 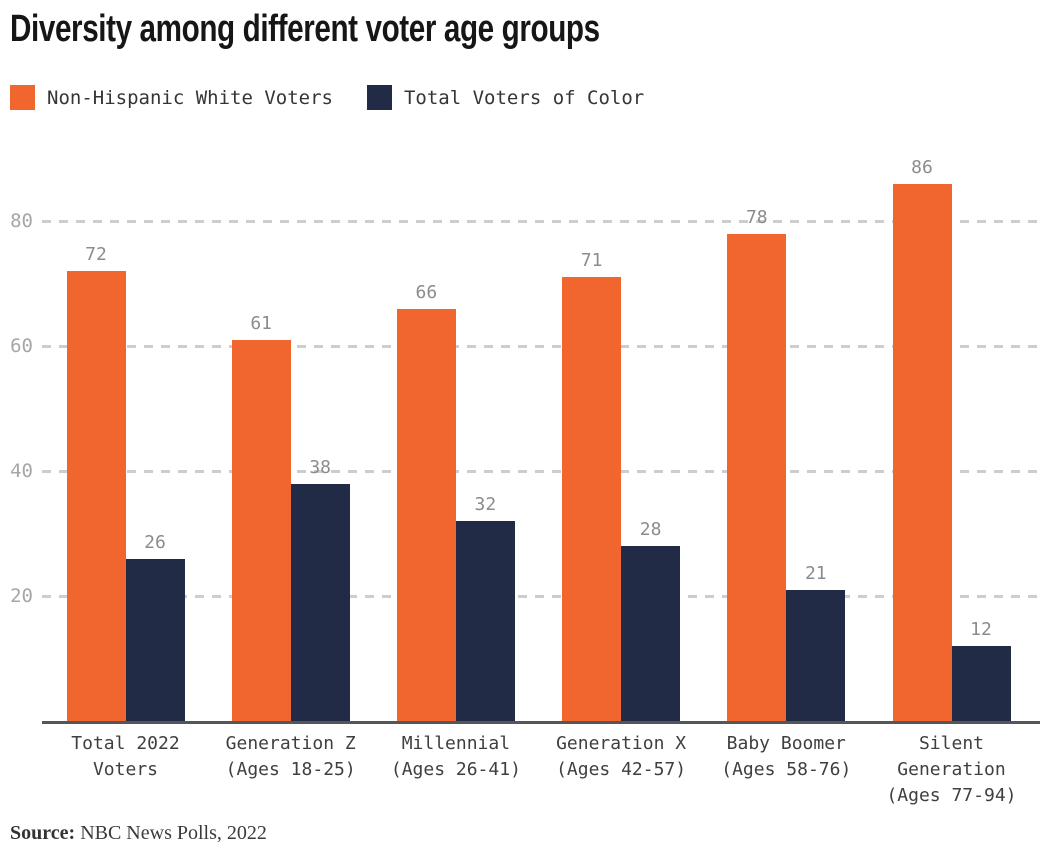 I want to click on value-label: 78, so click(x=756, y=217).